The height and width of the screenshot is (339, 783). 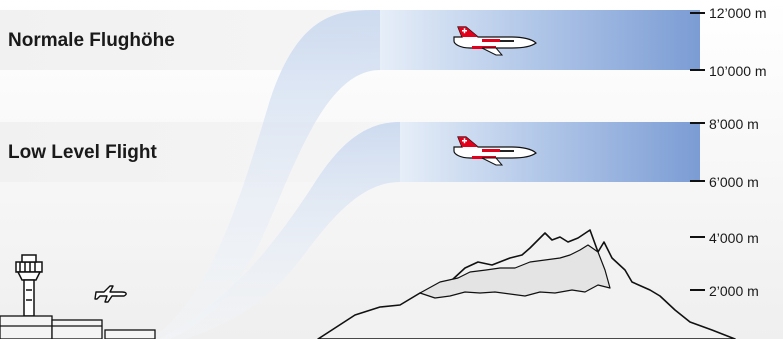 I want to click on band-low-level, so click(x=550, y=152).